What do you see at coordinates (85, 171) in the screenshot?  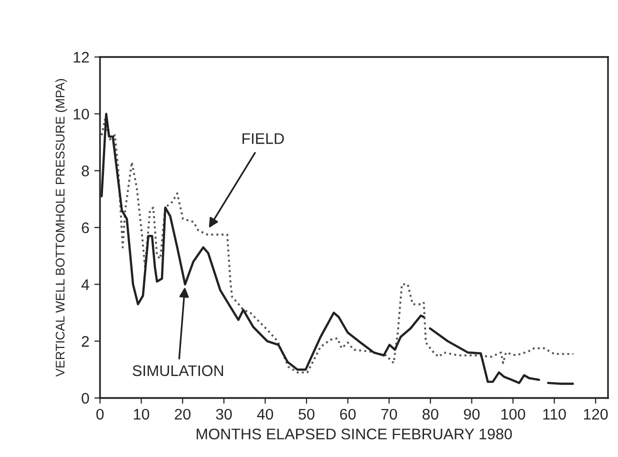 I see `y-tick-label: 8` at bounding box center [85, 171].